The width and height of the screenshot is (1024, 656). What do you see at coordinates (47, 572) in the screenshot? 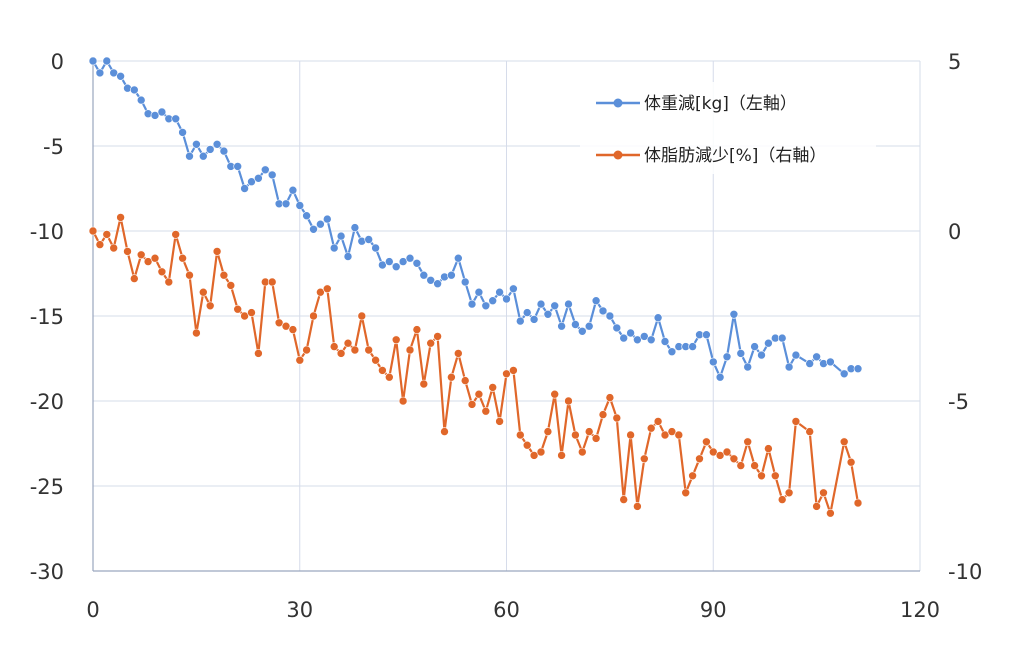
I see `y-left-tick-label: -30` at bounding box center [47, 572].